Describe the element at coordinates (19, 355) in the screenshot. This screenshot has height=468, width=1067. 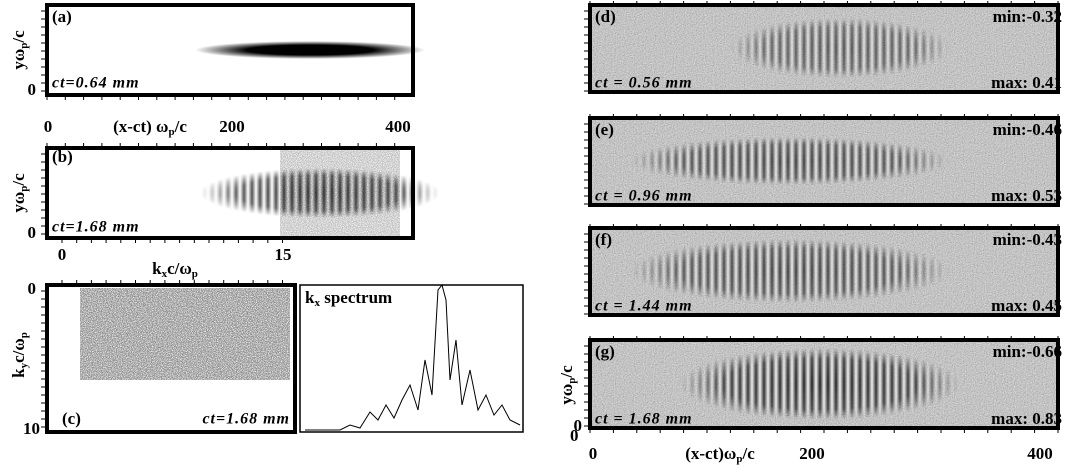
I see `y-axis-label: kyc/ωp` at that location.